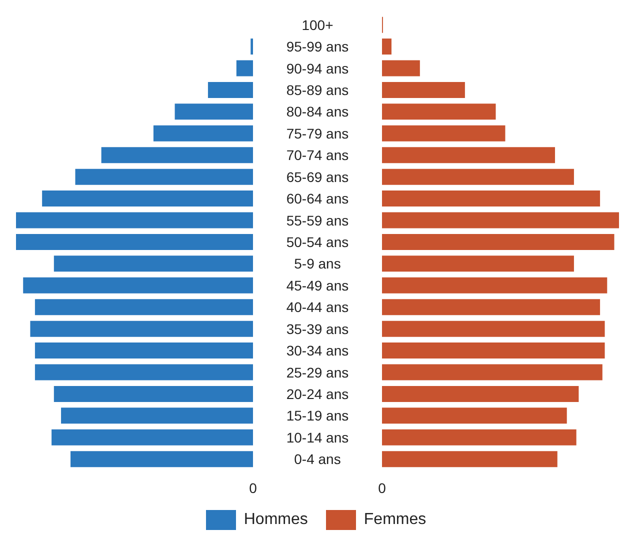 The width and height of the screenshot is (624, 536). What do you see at coordinates (276, 520) in the screenshot?
I see `legend-label: Hommes` at bounding box center [276, 520].